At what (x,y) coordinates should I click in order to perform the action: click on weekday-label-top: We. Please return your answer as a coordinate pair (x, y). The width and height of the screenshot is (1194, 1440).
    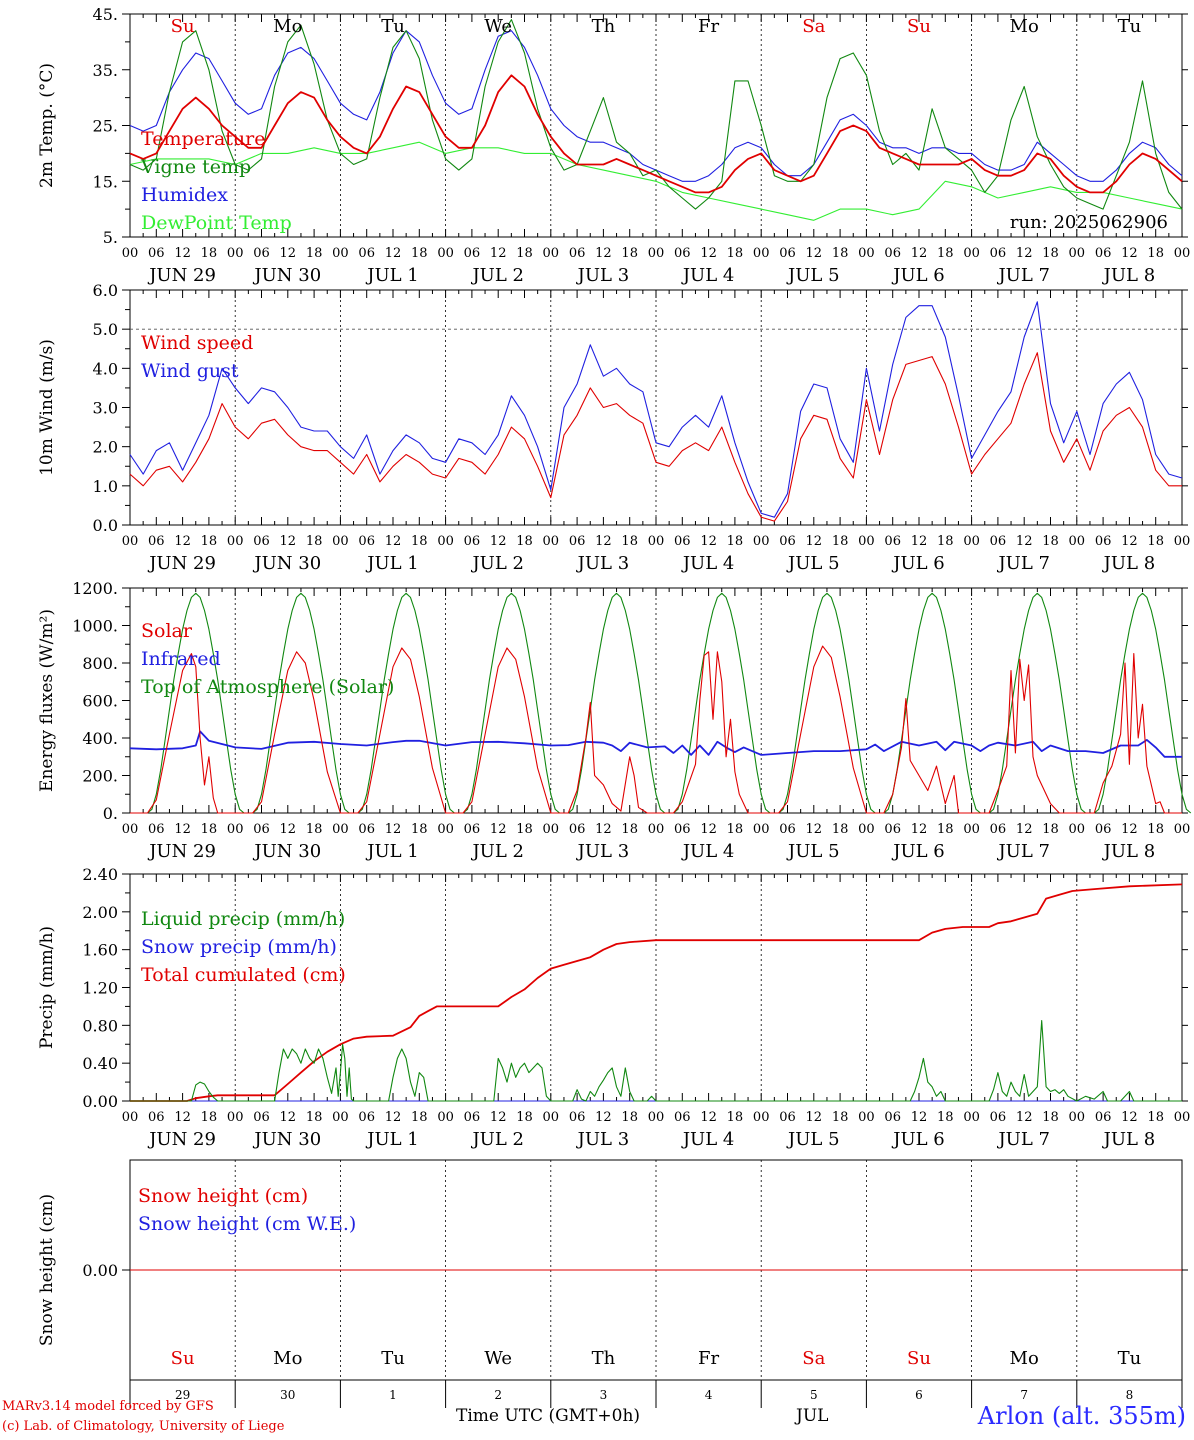
    Looking at the image, I should click on (498, 26).